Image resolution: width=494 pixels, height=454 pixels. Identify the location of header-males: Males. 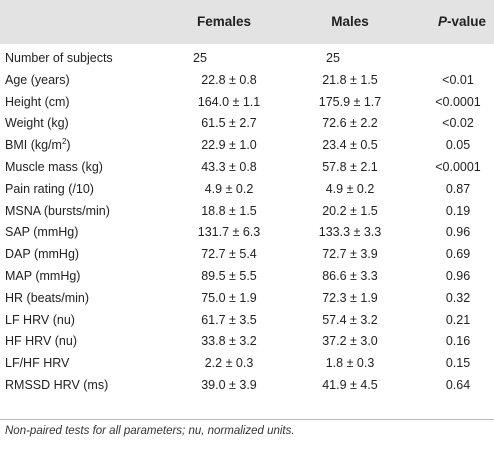
(350, 21).